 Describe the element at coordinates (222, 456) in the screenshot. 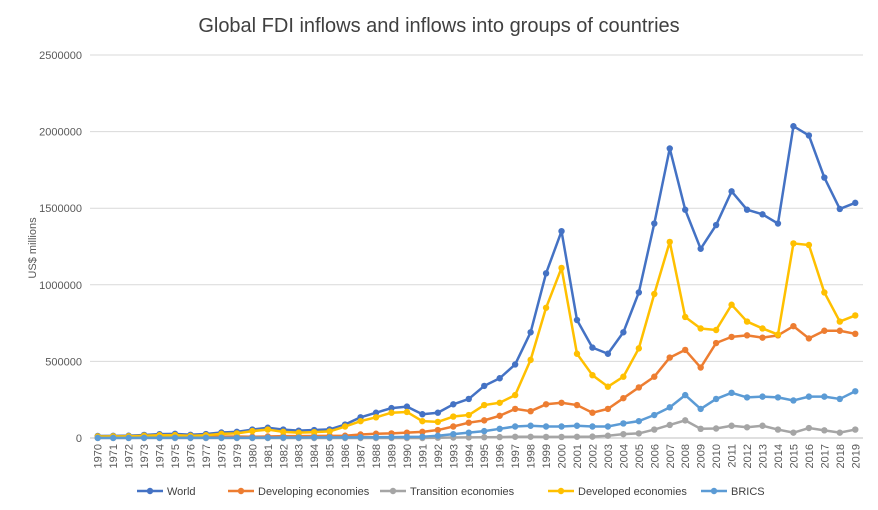

I see `x-tick-label: 1978` at that location.